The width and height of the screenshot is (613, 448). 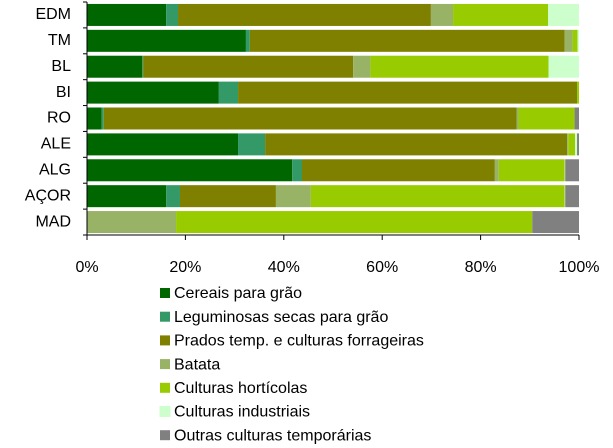 What do you see at coordinates (299, 341) in the screenshot?
I see `legend-label: Prados temp. e culturas forrageiras` at bounding box center [299, 341].